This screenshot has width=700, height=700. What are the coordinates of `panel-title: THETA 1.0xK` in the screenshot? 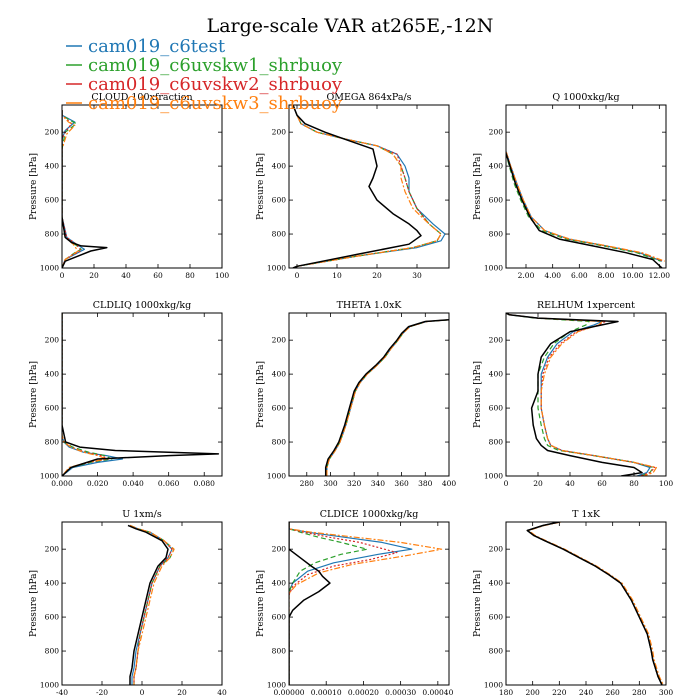 It's located at (370, 305).